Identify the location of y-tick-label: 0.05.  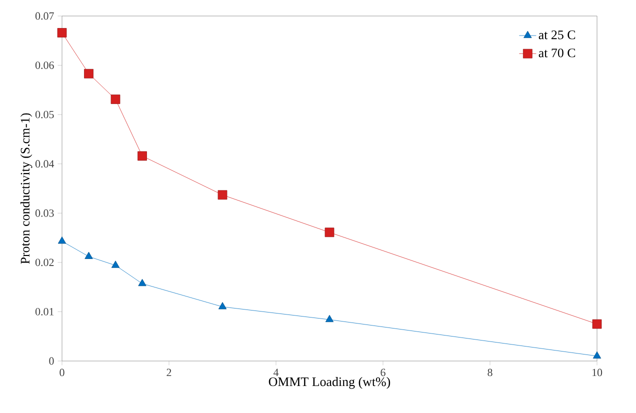
(44, 114).